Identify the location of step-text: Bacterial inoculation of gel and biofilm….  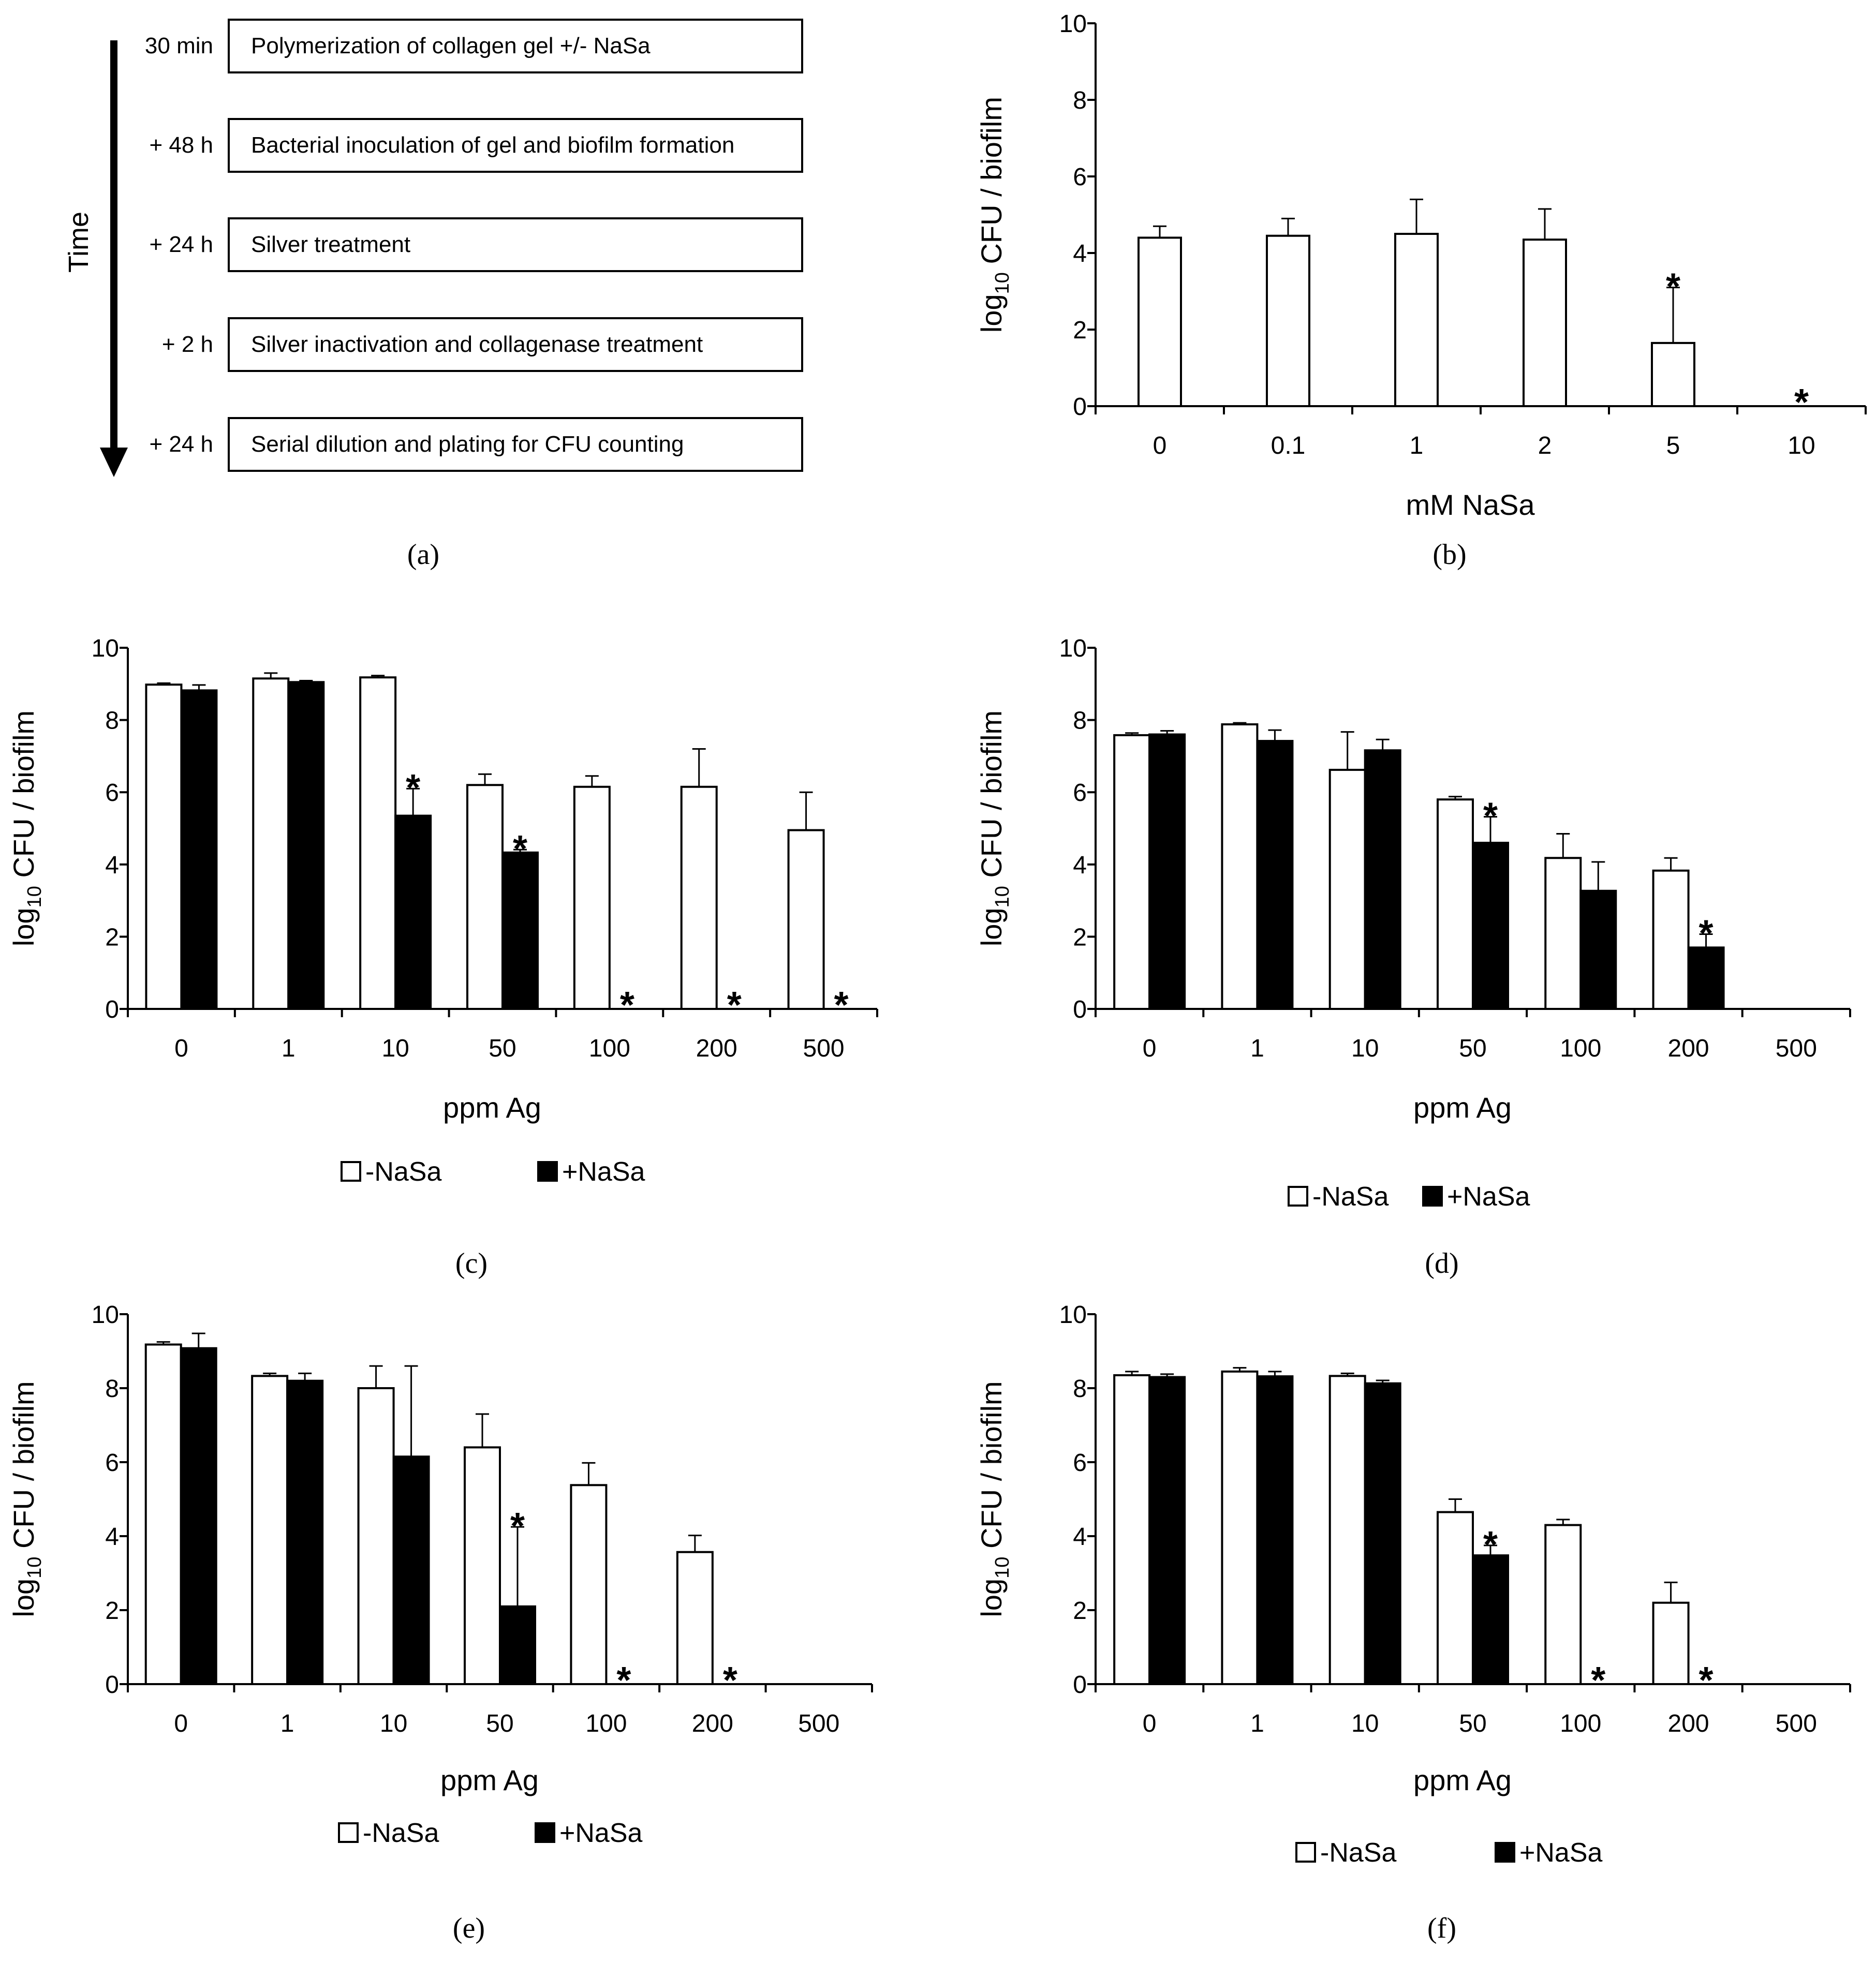
(492, 145).